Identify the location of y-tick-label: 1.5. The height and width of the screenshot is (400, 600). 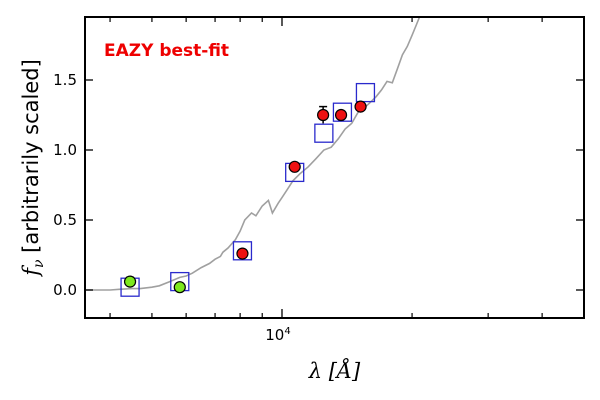
(65, 80).